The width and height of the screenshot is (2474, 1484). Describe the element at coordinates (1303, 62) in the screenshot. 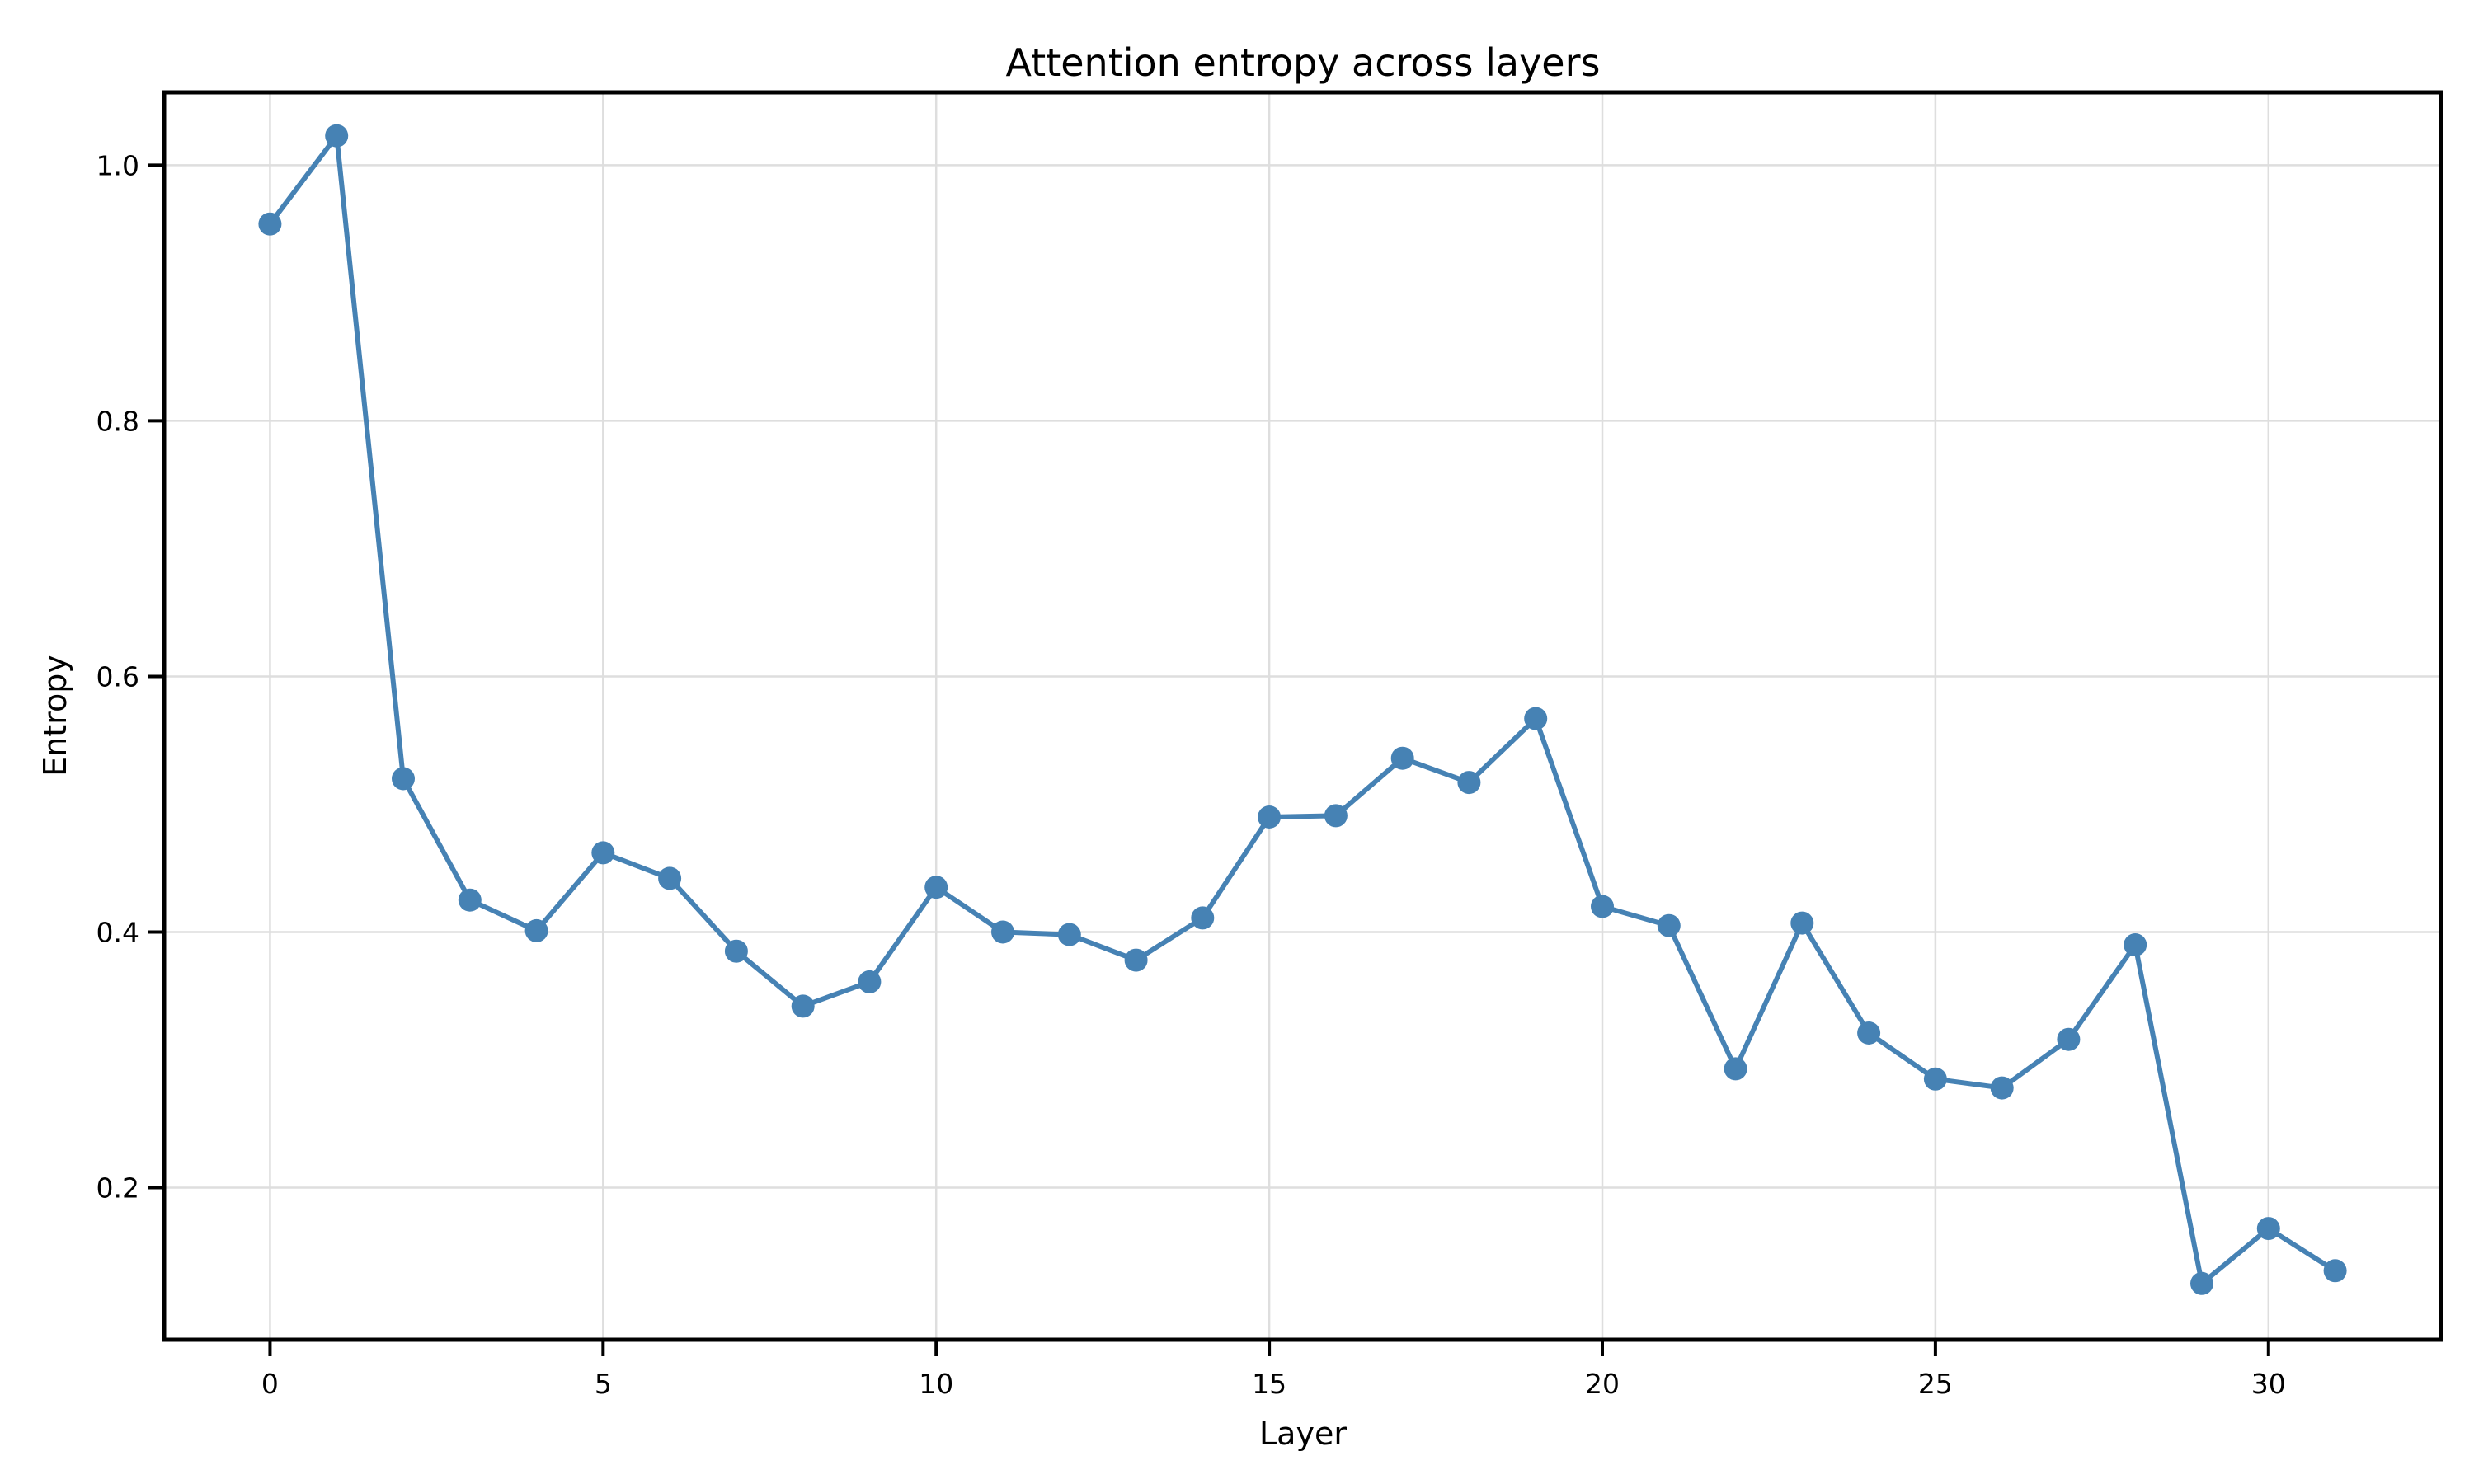

I see `chart-title: Attention entropy across layers` at that location.